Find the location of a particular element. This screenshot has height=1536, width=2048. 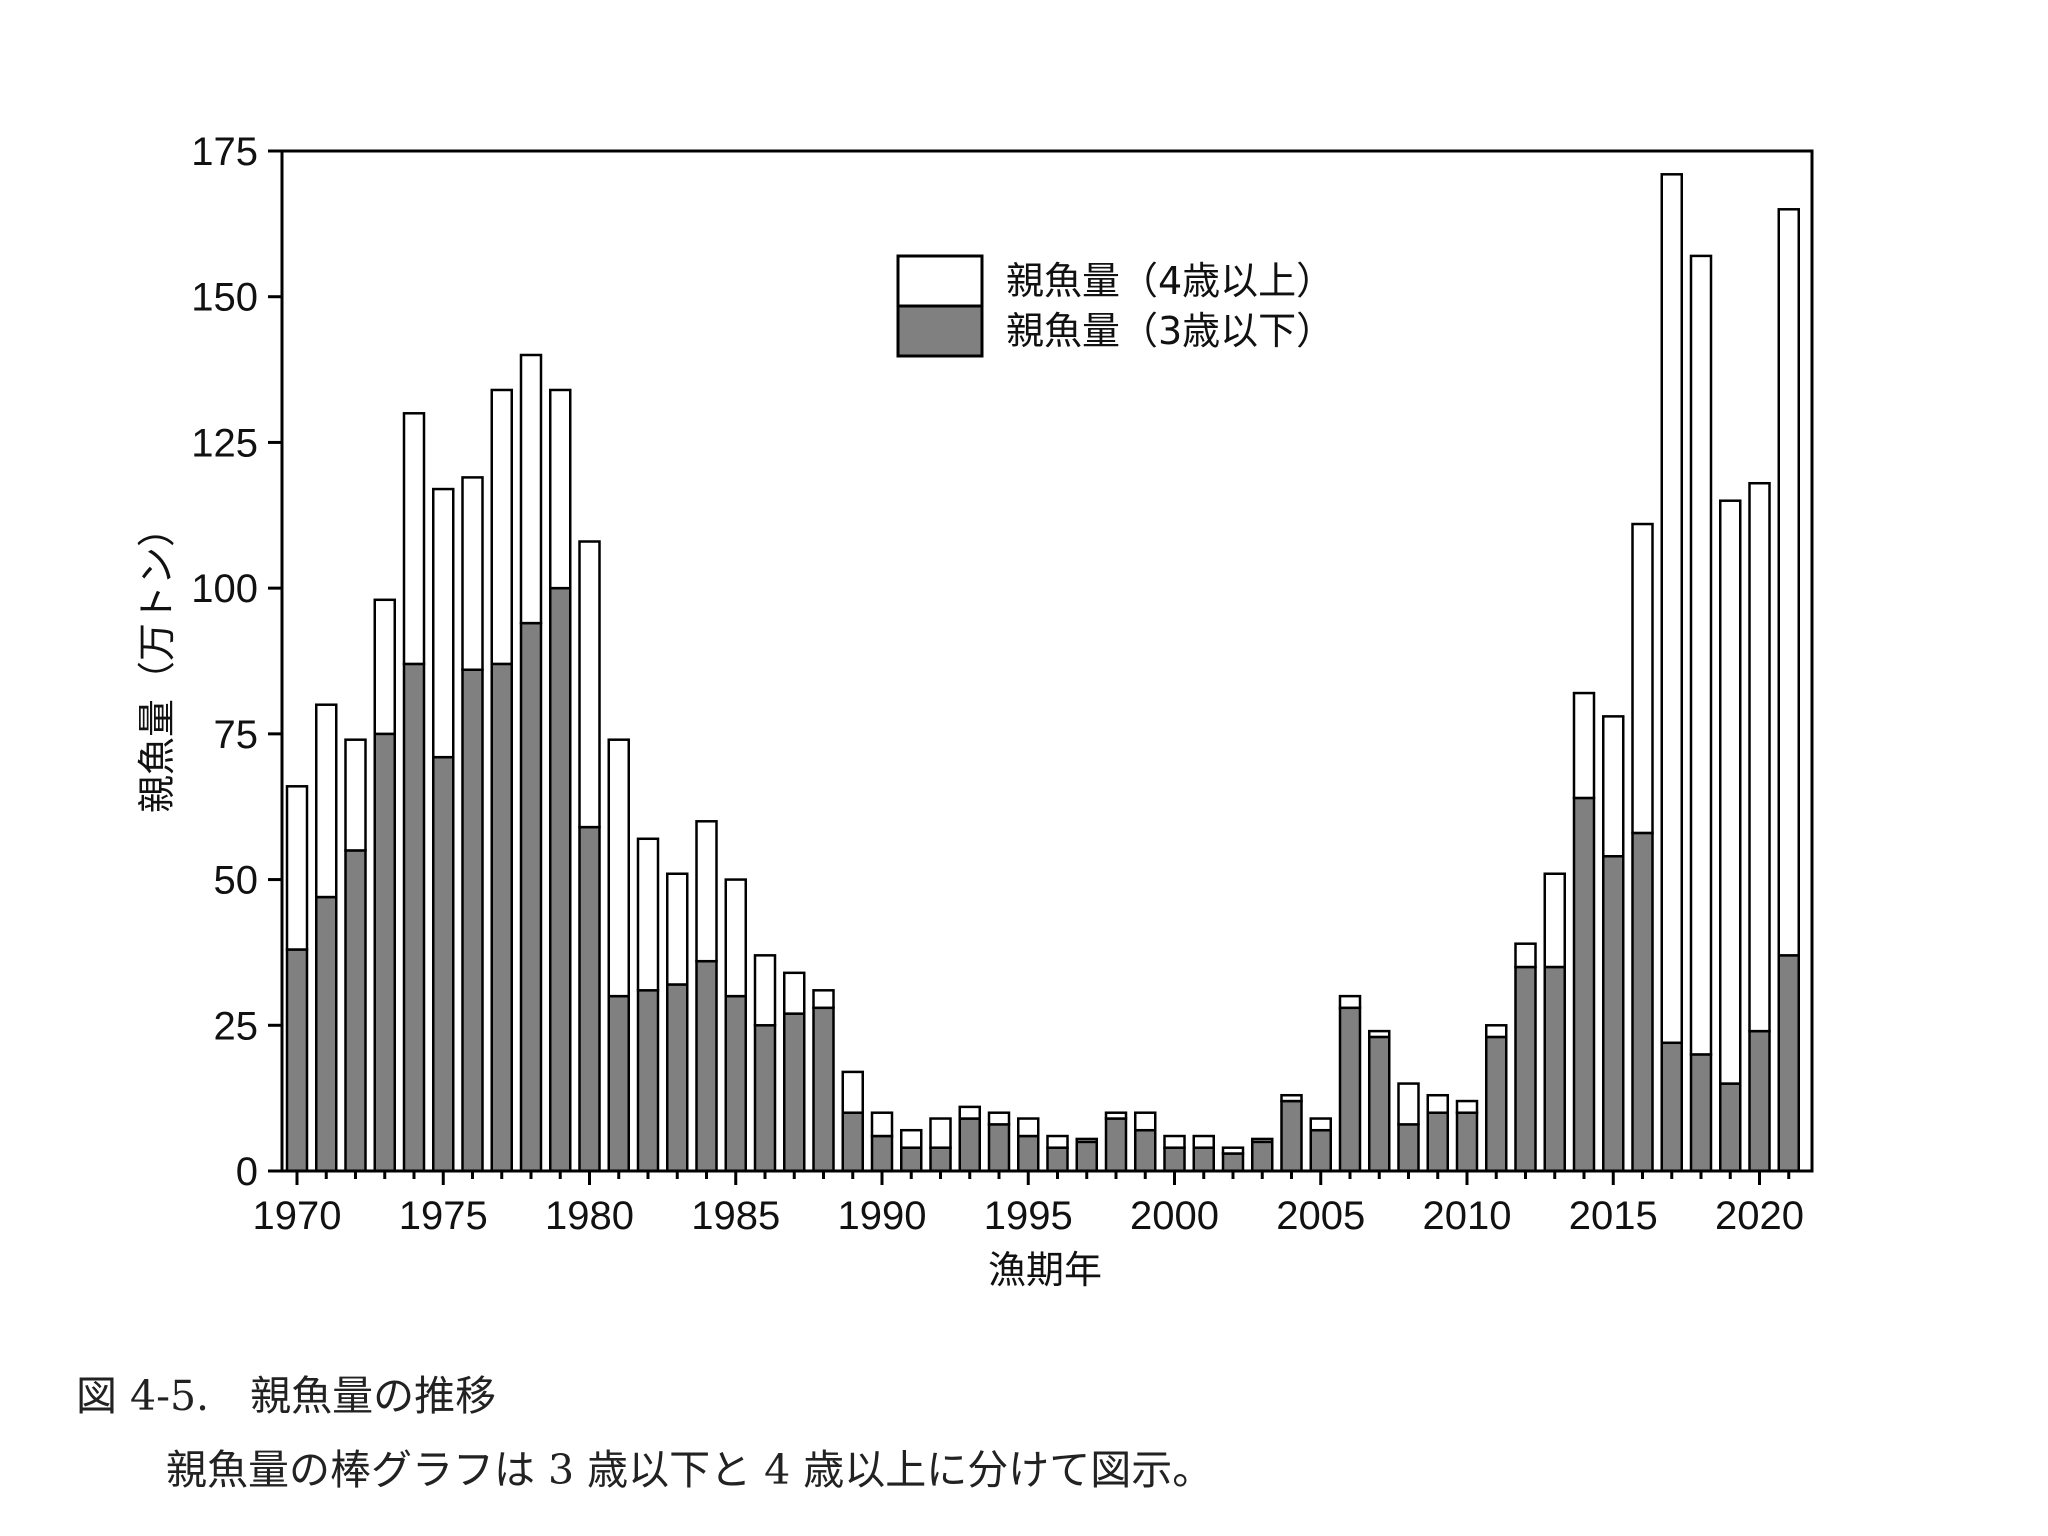

bar-3under-1985 is located at coordinates (735, 1083).